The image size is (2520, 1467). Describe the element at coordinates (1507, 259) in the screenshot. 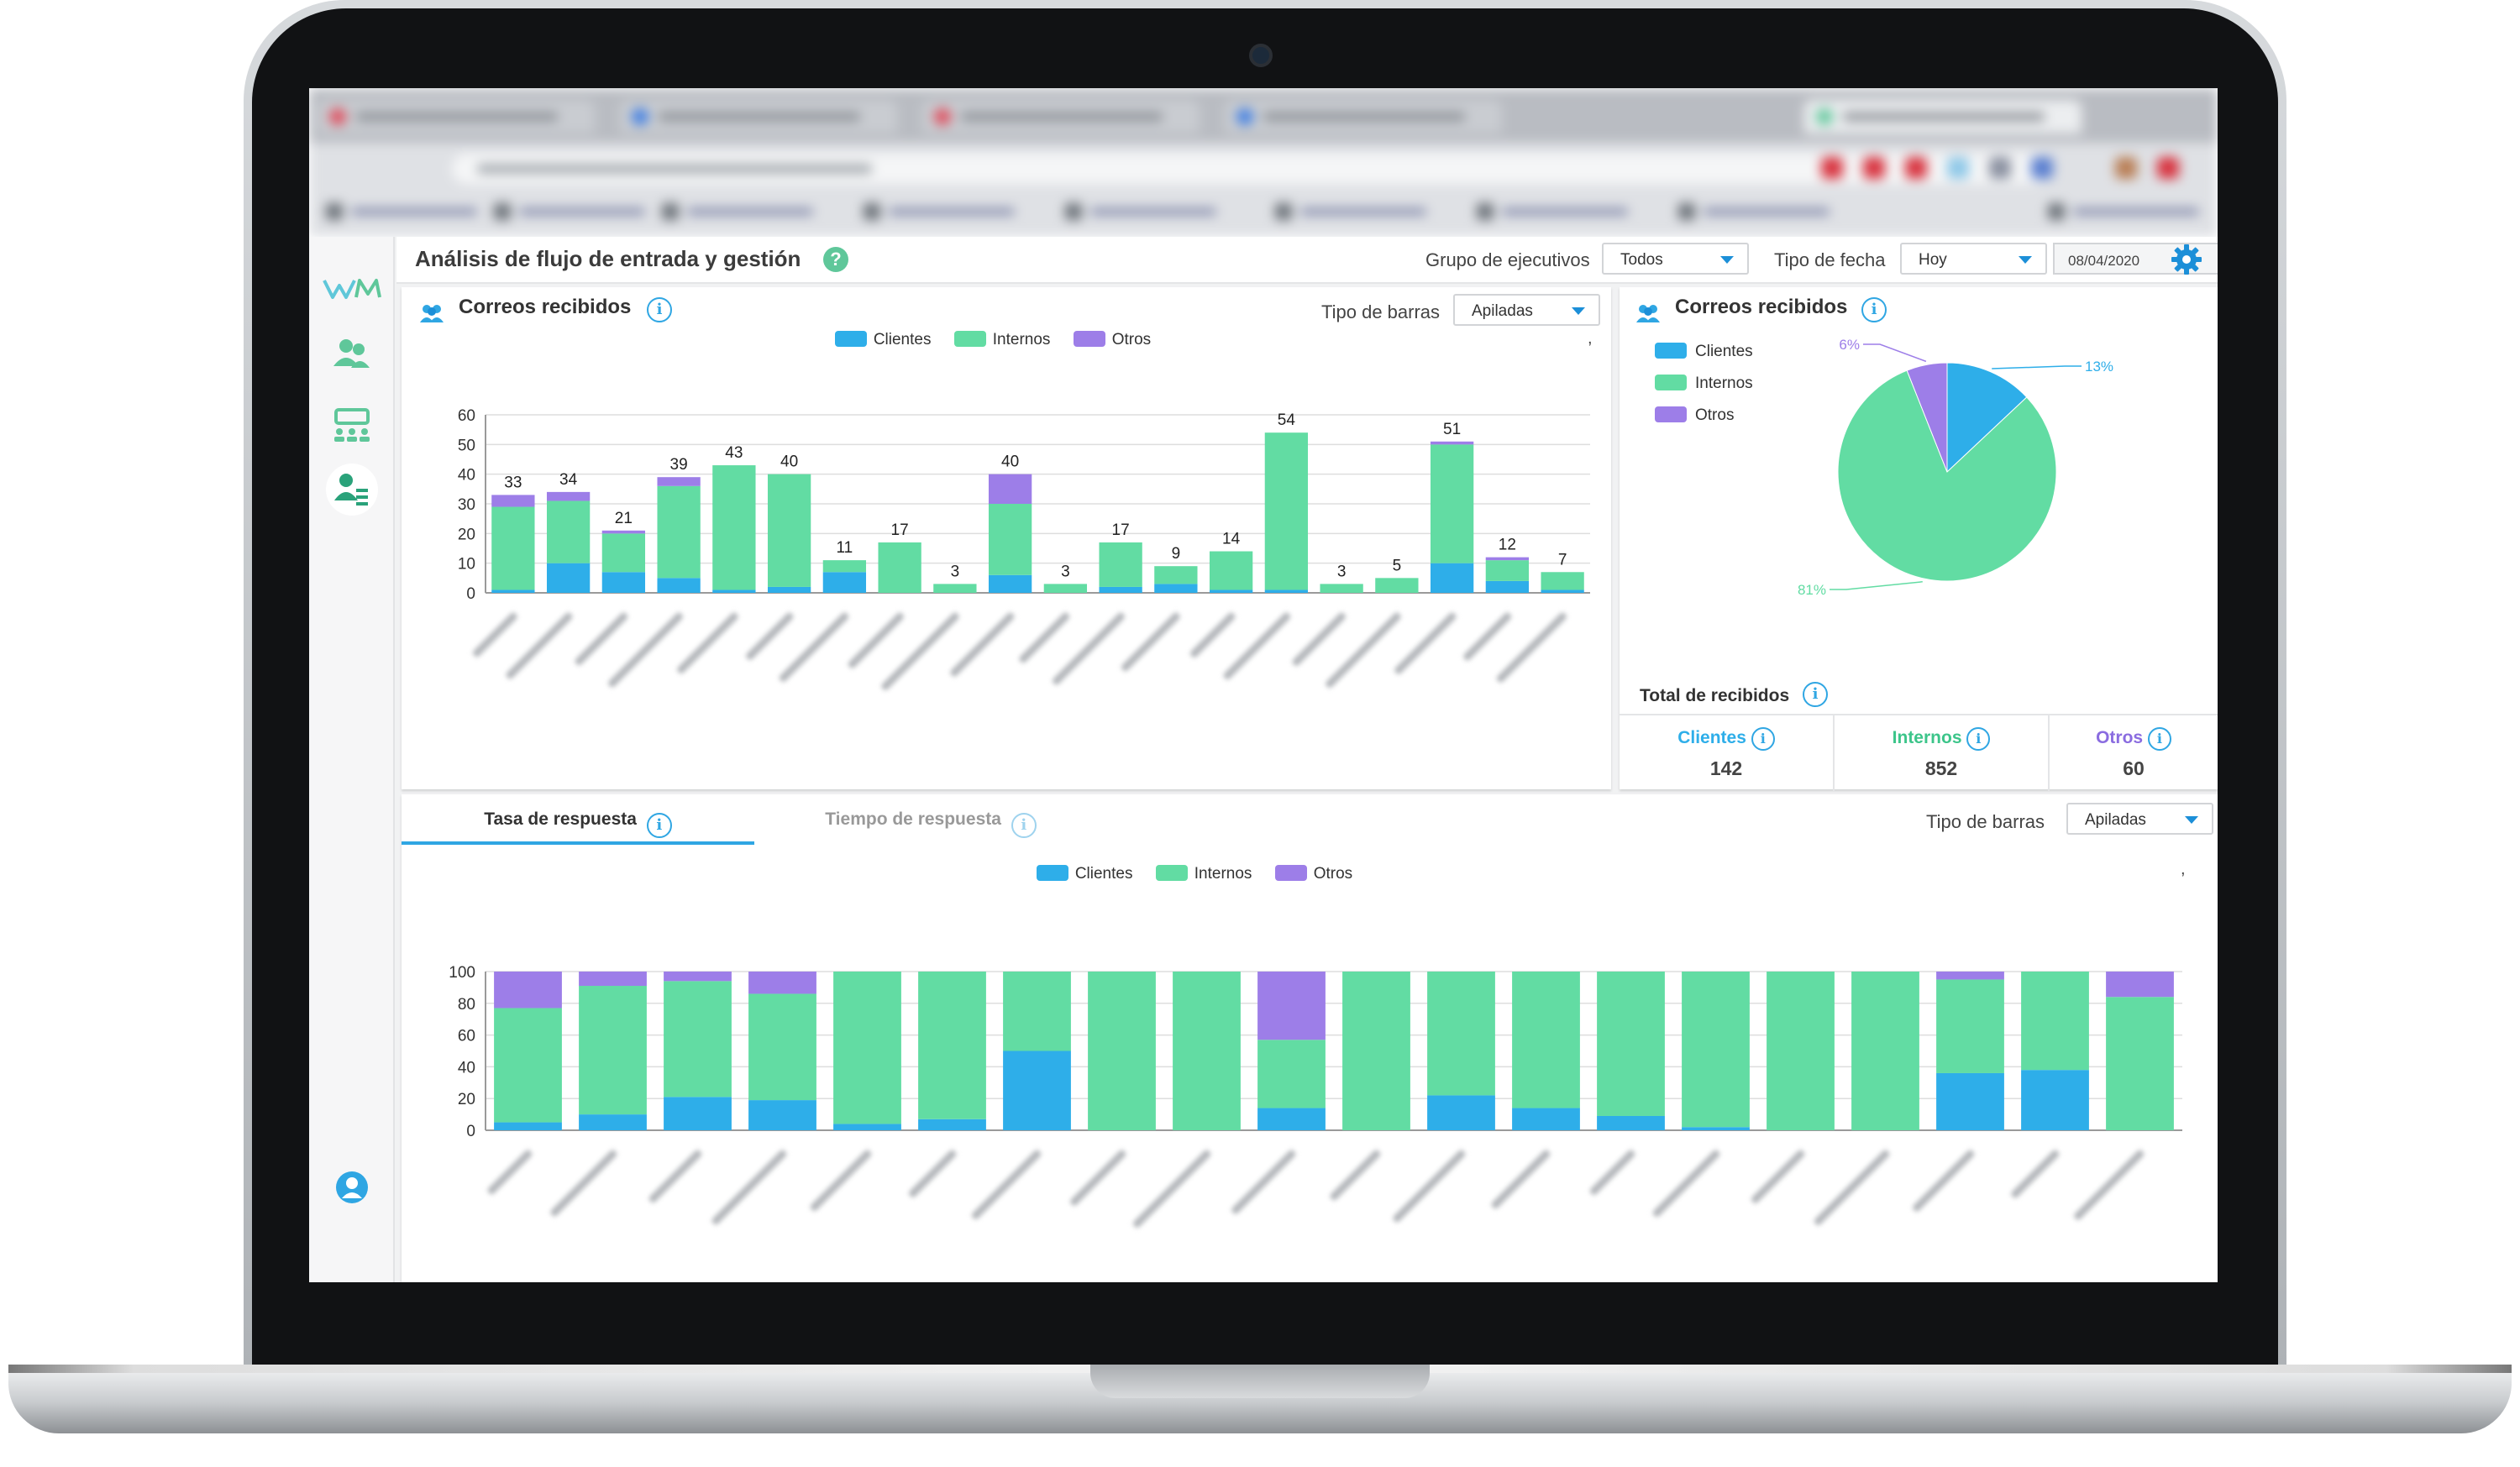

I see `group-label: Grupo de ejecutivos` at that location.